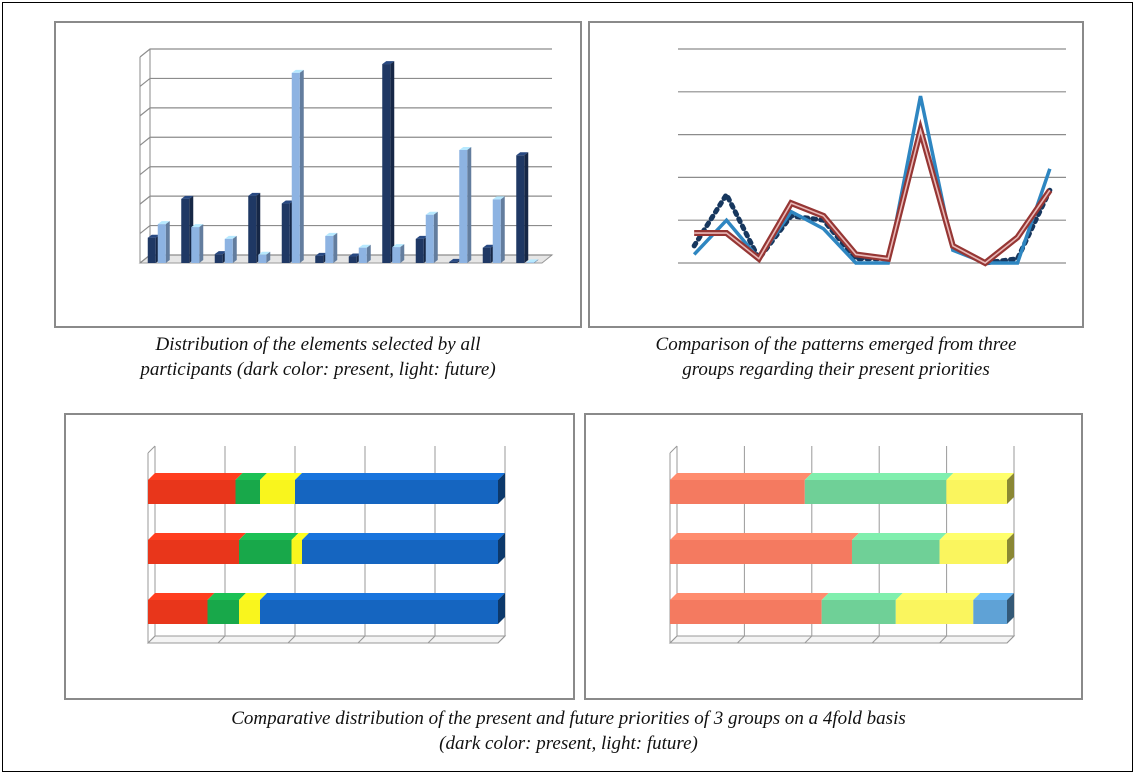  I want to click on line-chart-comparison, so click(872, 157).